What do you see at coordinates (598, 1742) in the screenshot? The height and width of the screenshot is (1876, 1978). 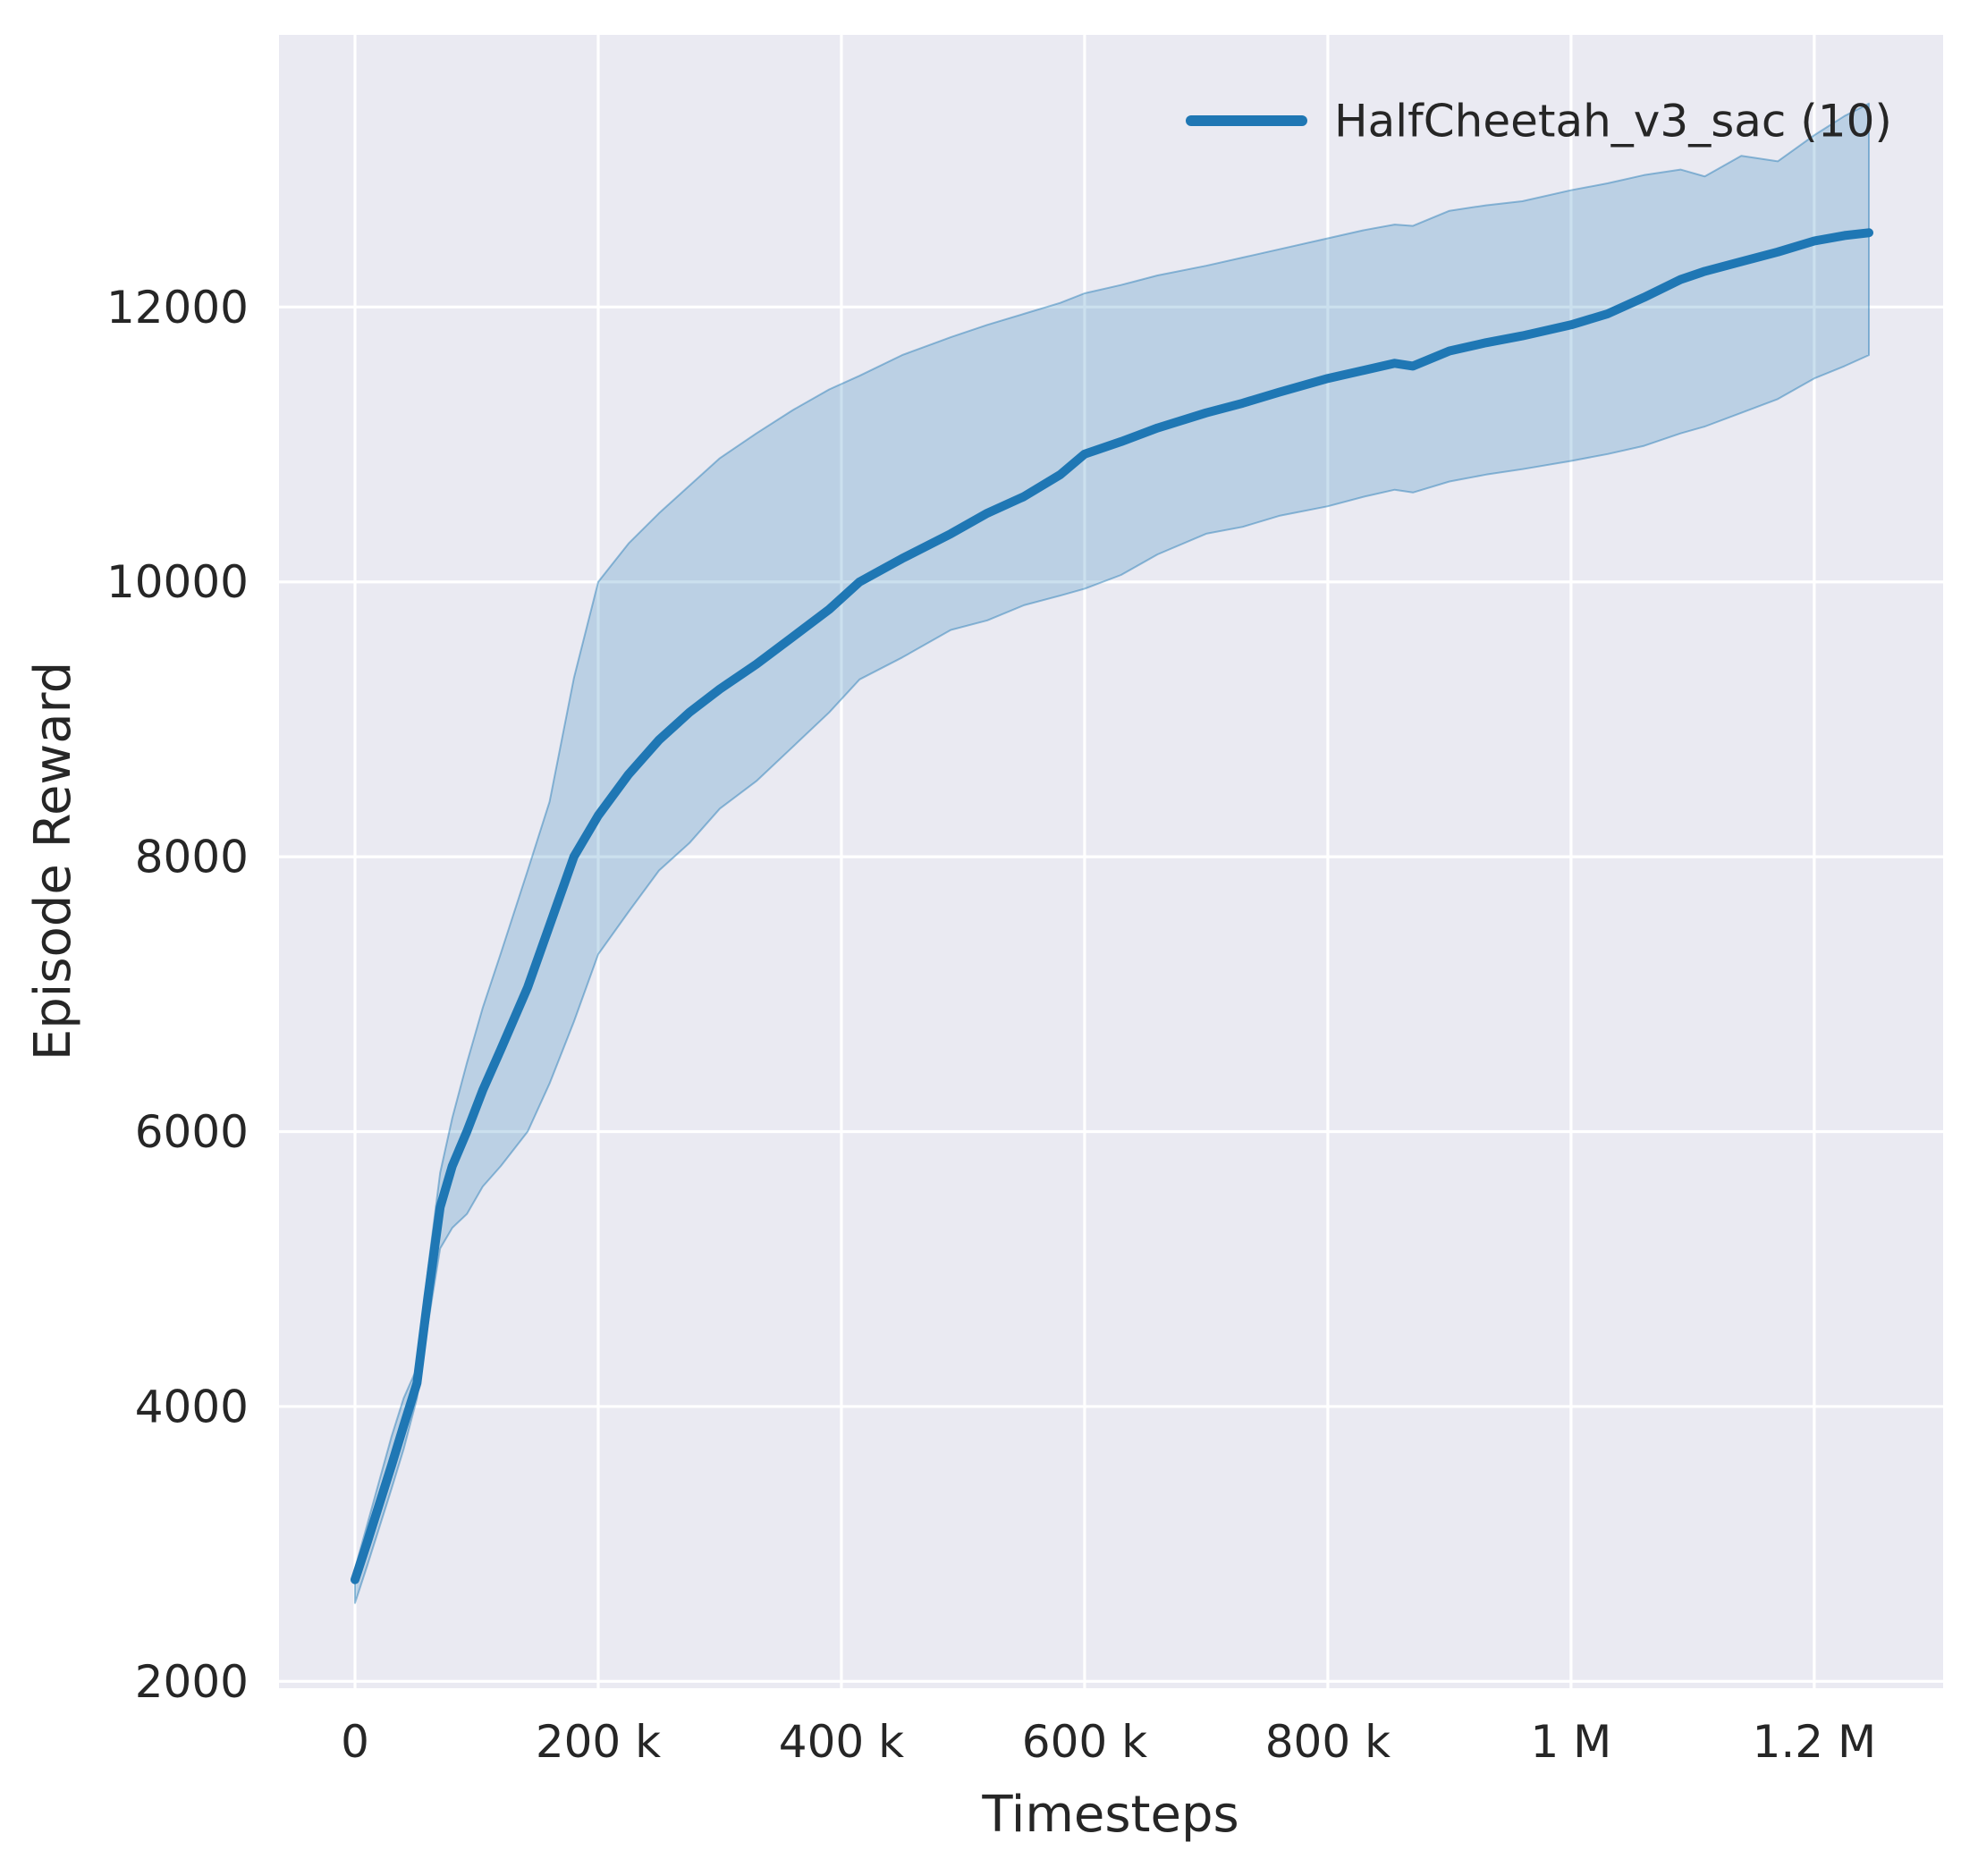 I see `x-tick-label: 200 k` at bounding box center [598, 1742].